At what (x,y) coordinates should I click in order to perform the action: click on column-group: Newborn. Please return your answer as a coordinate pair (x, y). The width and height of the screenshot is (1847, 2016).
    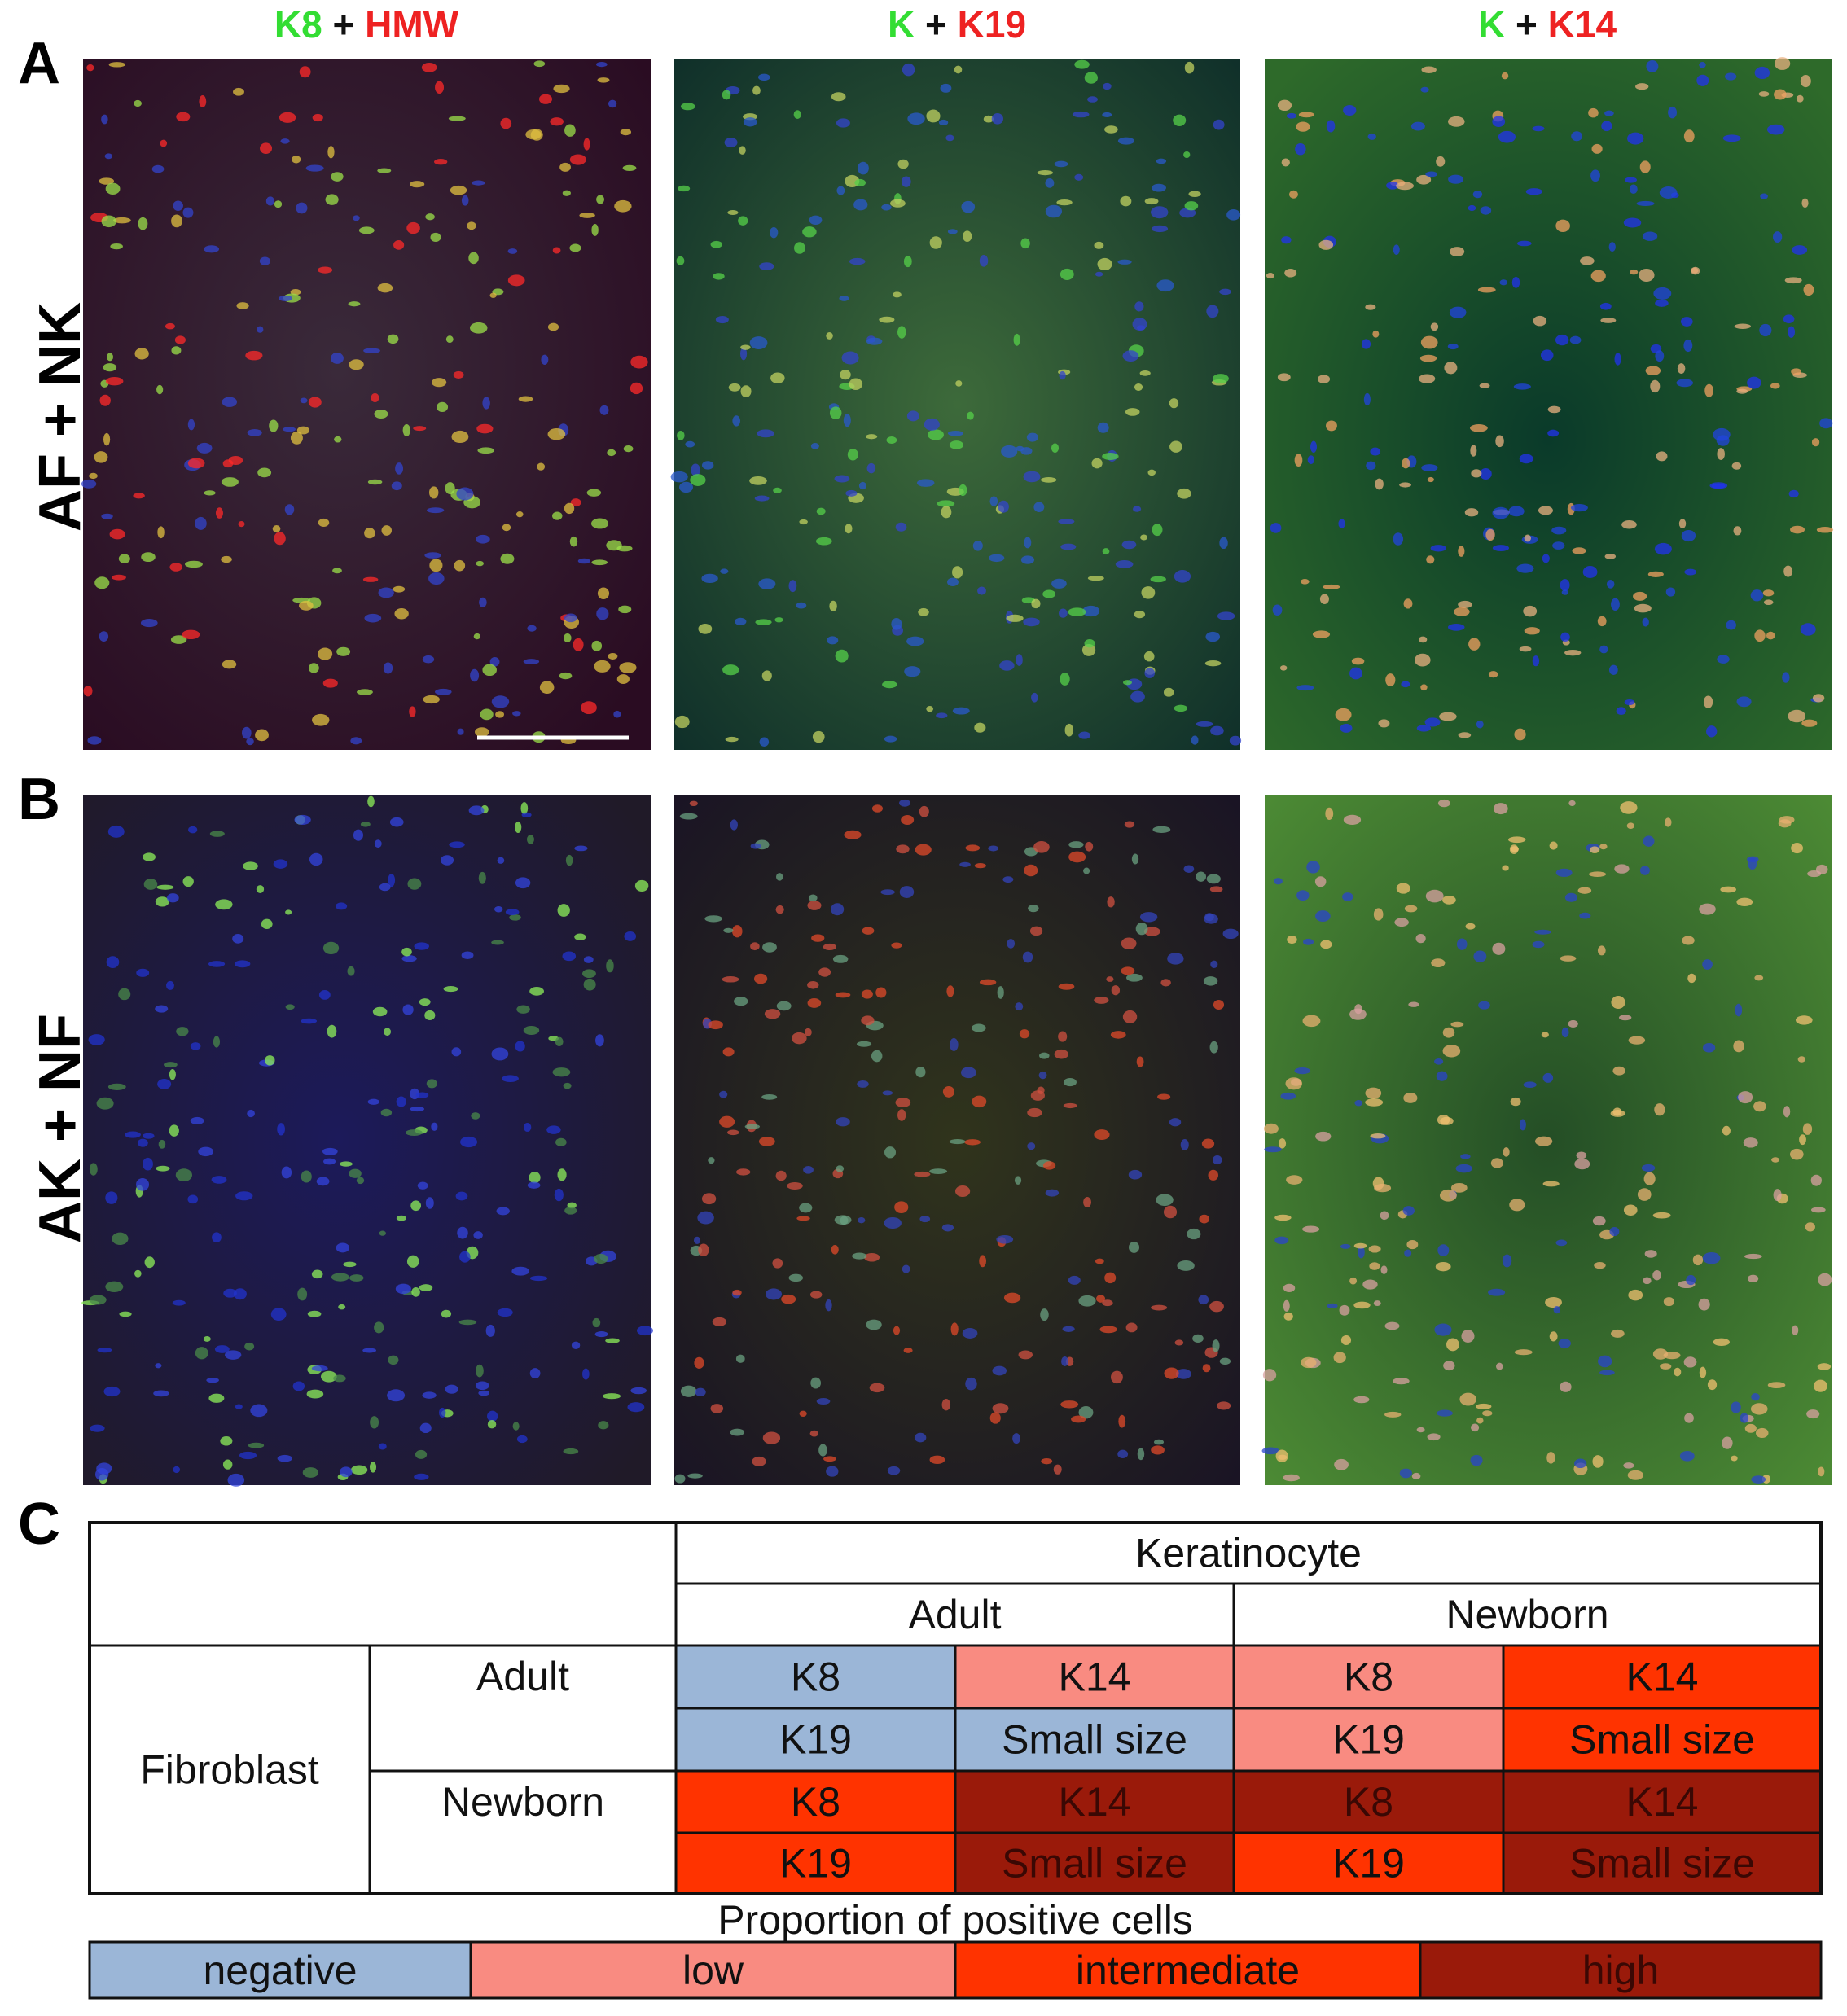
    Looking at the image, I should click on (1527, 1614).